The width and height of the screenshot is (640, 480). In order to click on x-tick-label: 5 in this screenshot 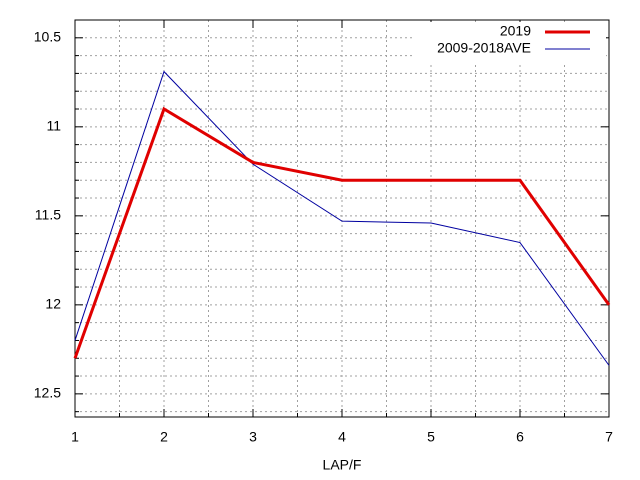, I will do `click(431, 437)`.